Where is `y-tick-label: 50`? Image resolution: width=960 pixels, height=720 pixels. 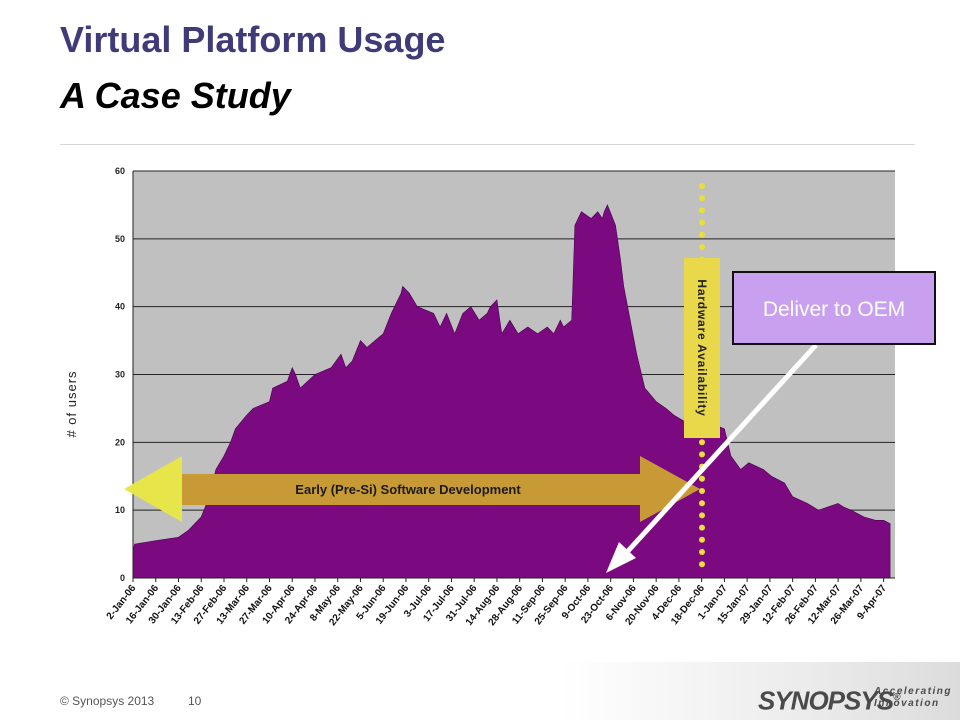
y-tick-label: 50 is located at coordinates (120, 239).